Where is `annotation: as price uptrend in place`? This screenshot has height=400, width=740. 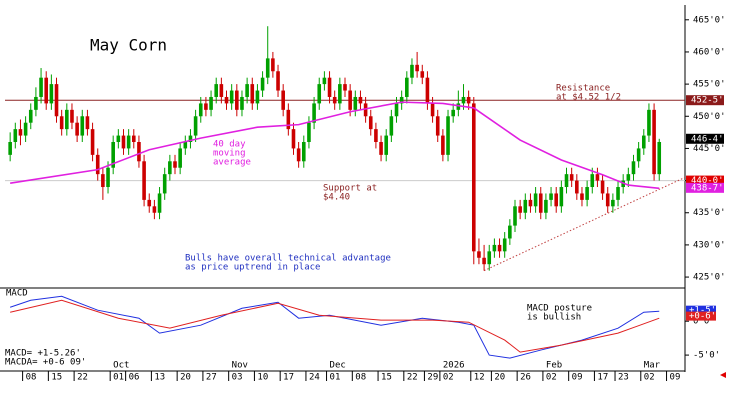 annotation: as price uptrend in place is located at coordinates (252, 268).